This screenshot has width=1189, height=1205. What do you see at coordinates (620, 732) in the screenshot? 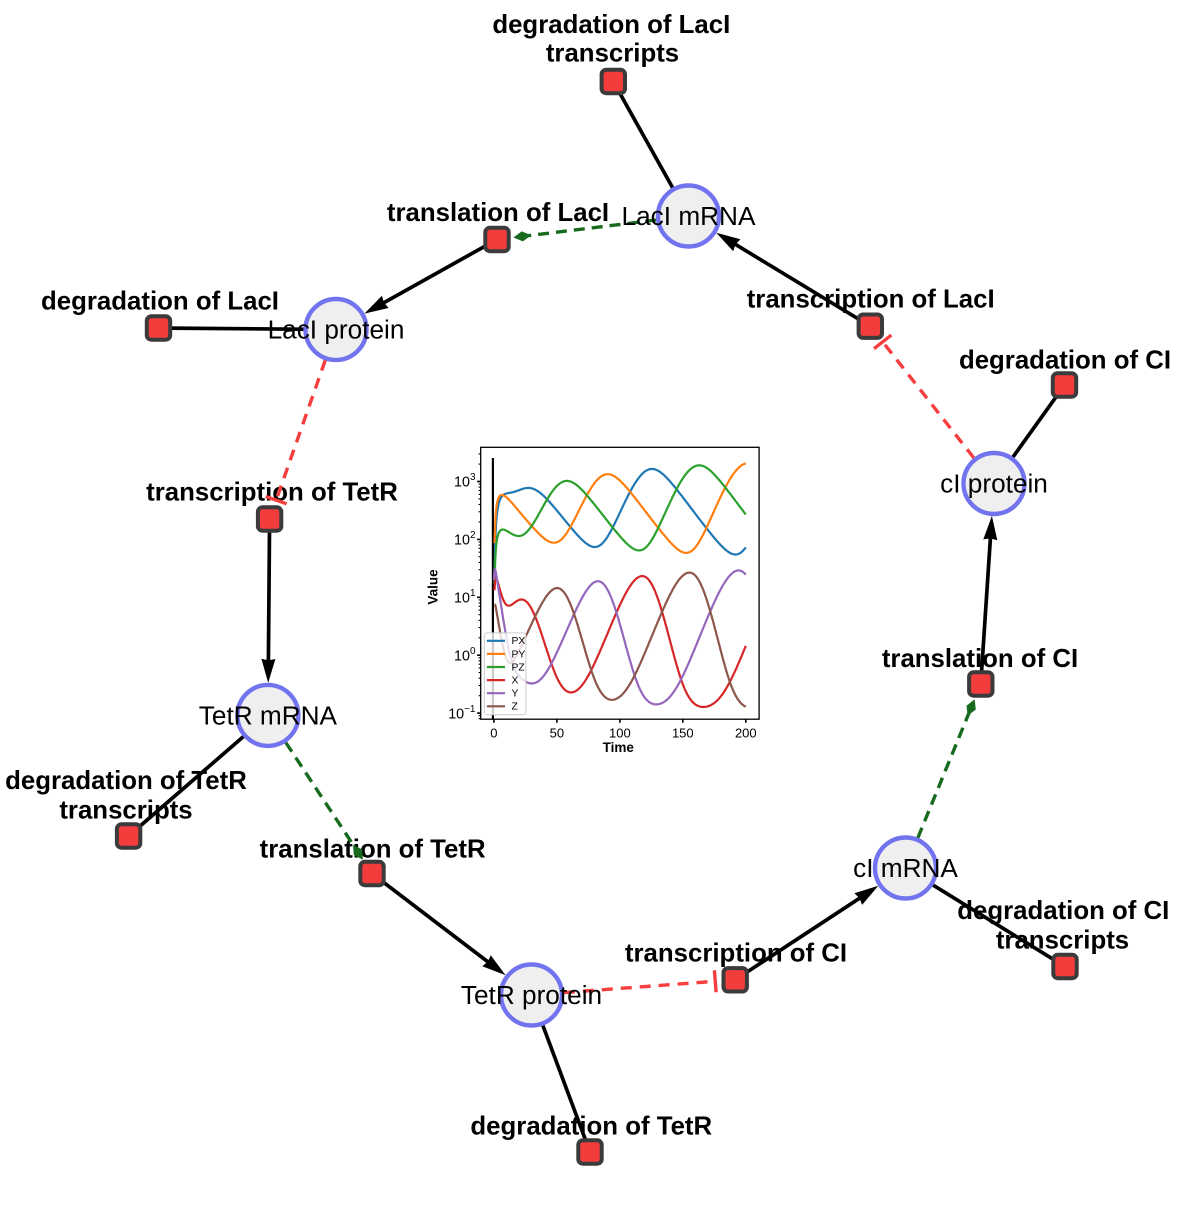
I see `svg-text: 100` at bounding box center [620, 732].